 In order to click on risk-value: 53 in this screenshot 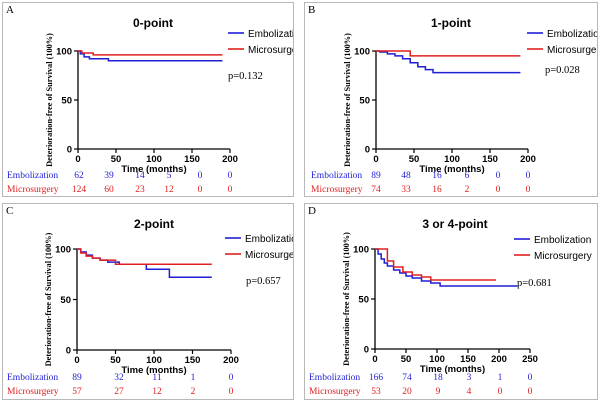, I will do `click(376, 392)`.